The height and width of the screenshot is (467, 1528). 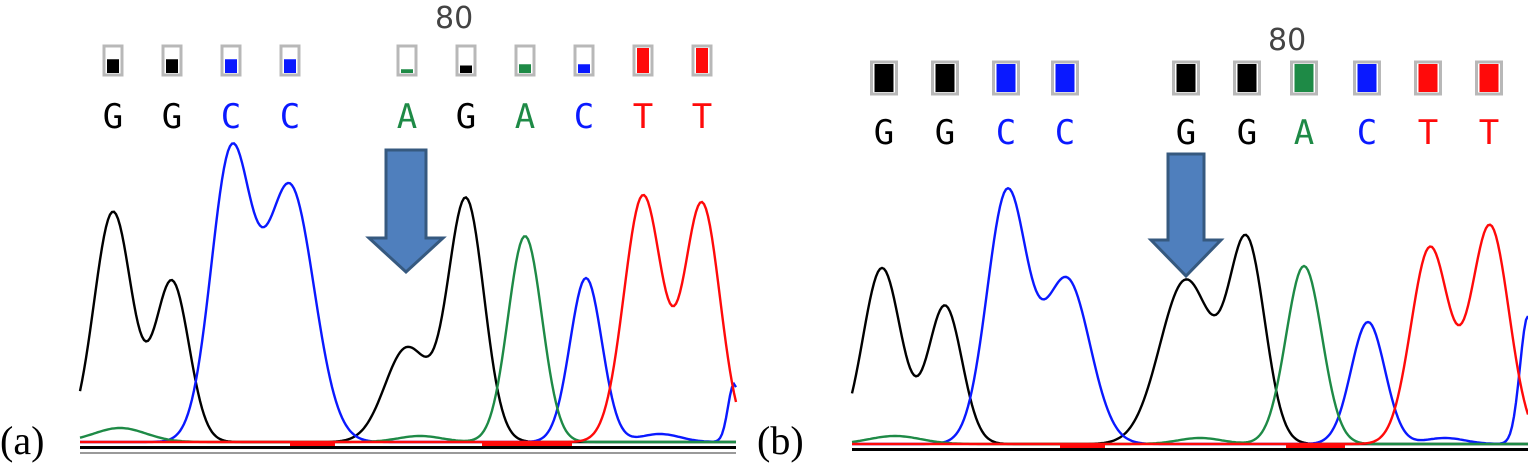 I want to click on base-call-a-5: A, so click(x=407, y=117).